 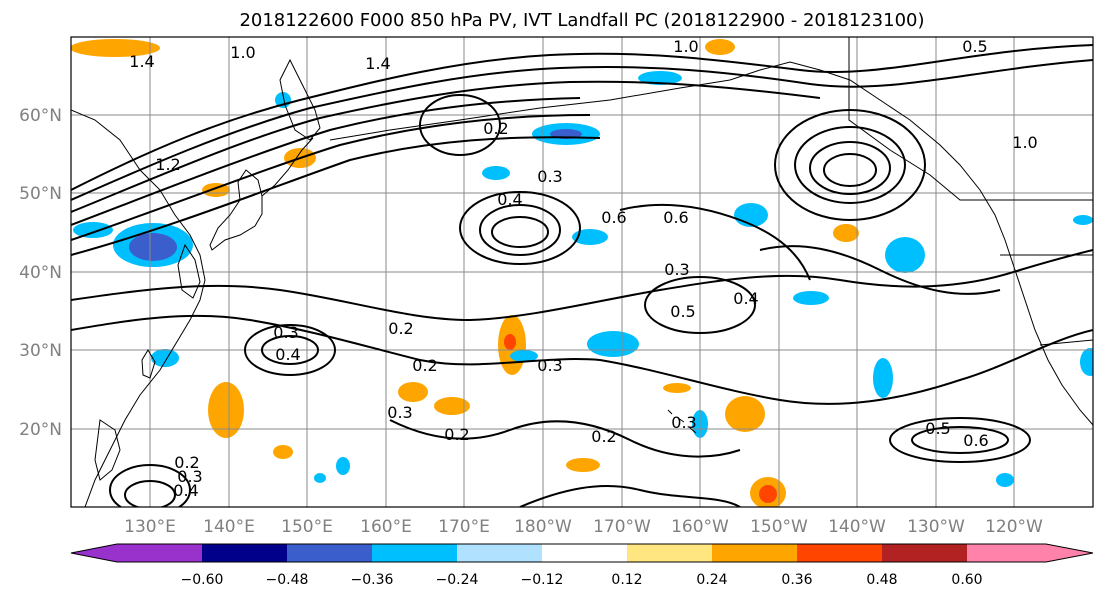 I want to click on colorbar-tick-label: −0.12, so click(x=542, y=580).